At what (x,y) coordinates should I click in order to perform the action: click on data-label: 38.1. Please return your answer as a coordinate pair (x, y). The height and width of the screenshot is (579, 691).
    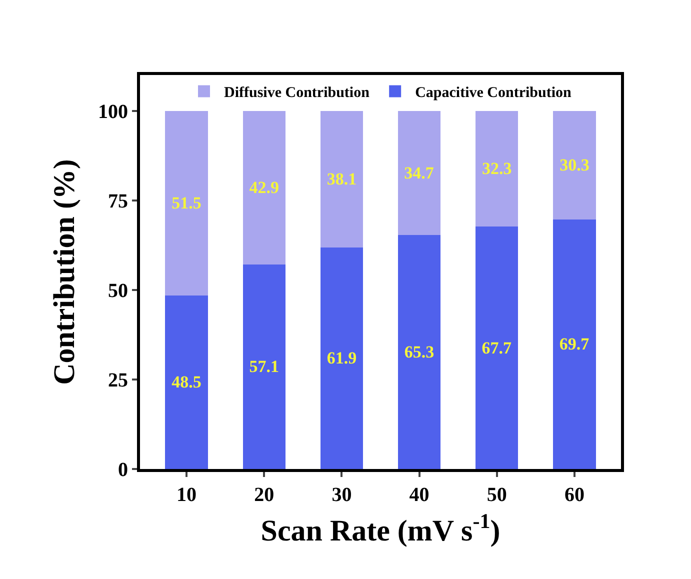
    Looking at the image, I should click on (341, 179).